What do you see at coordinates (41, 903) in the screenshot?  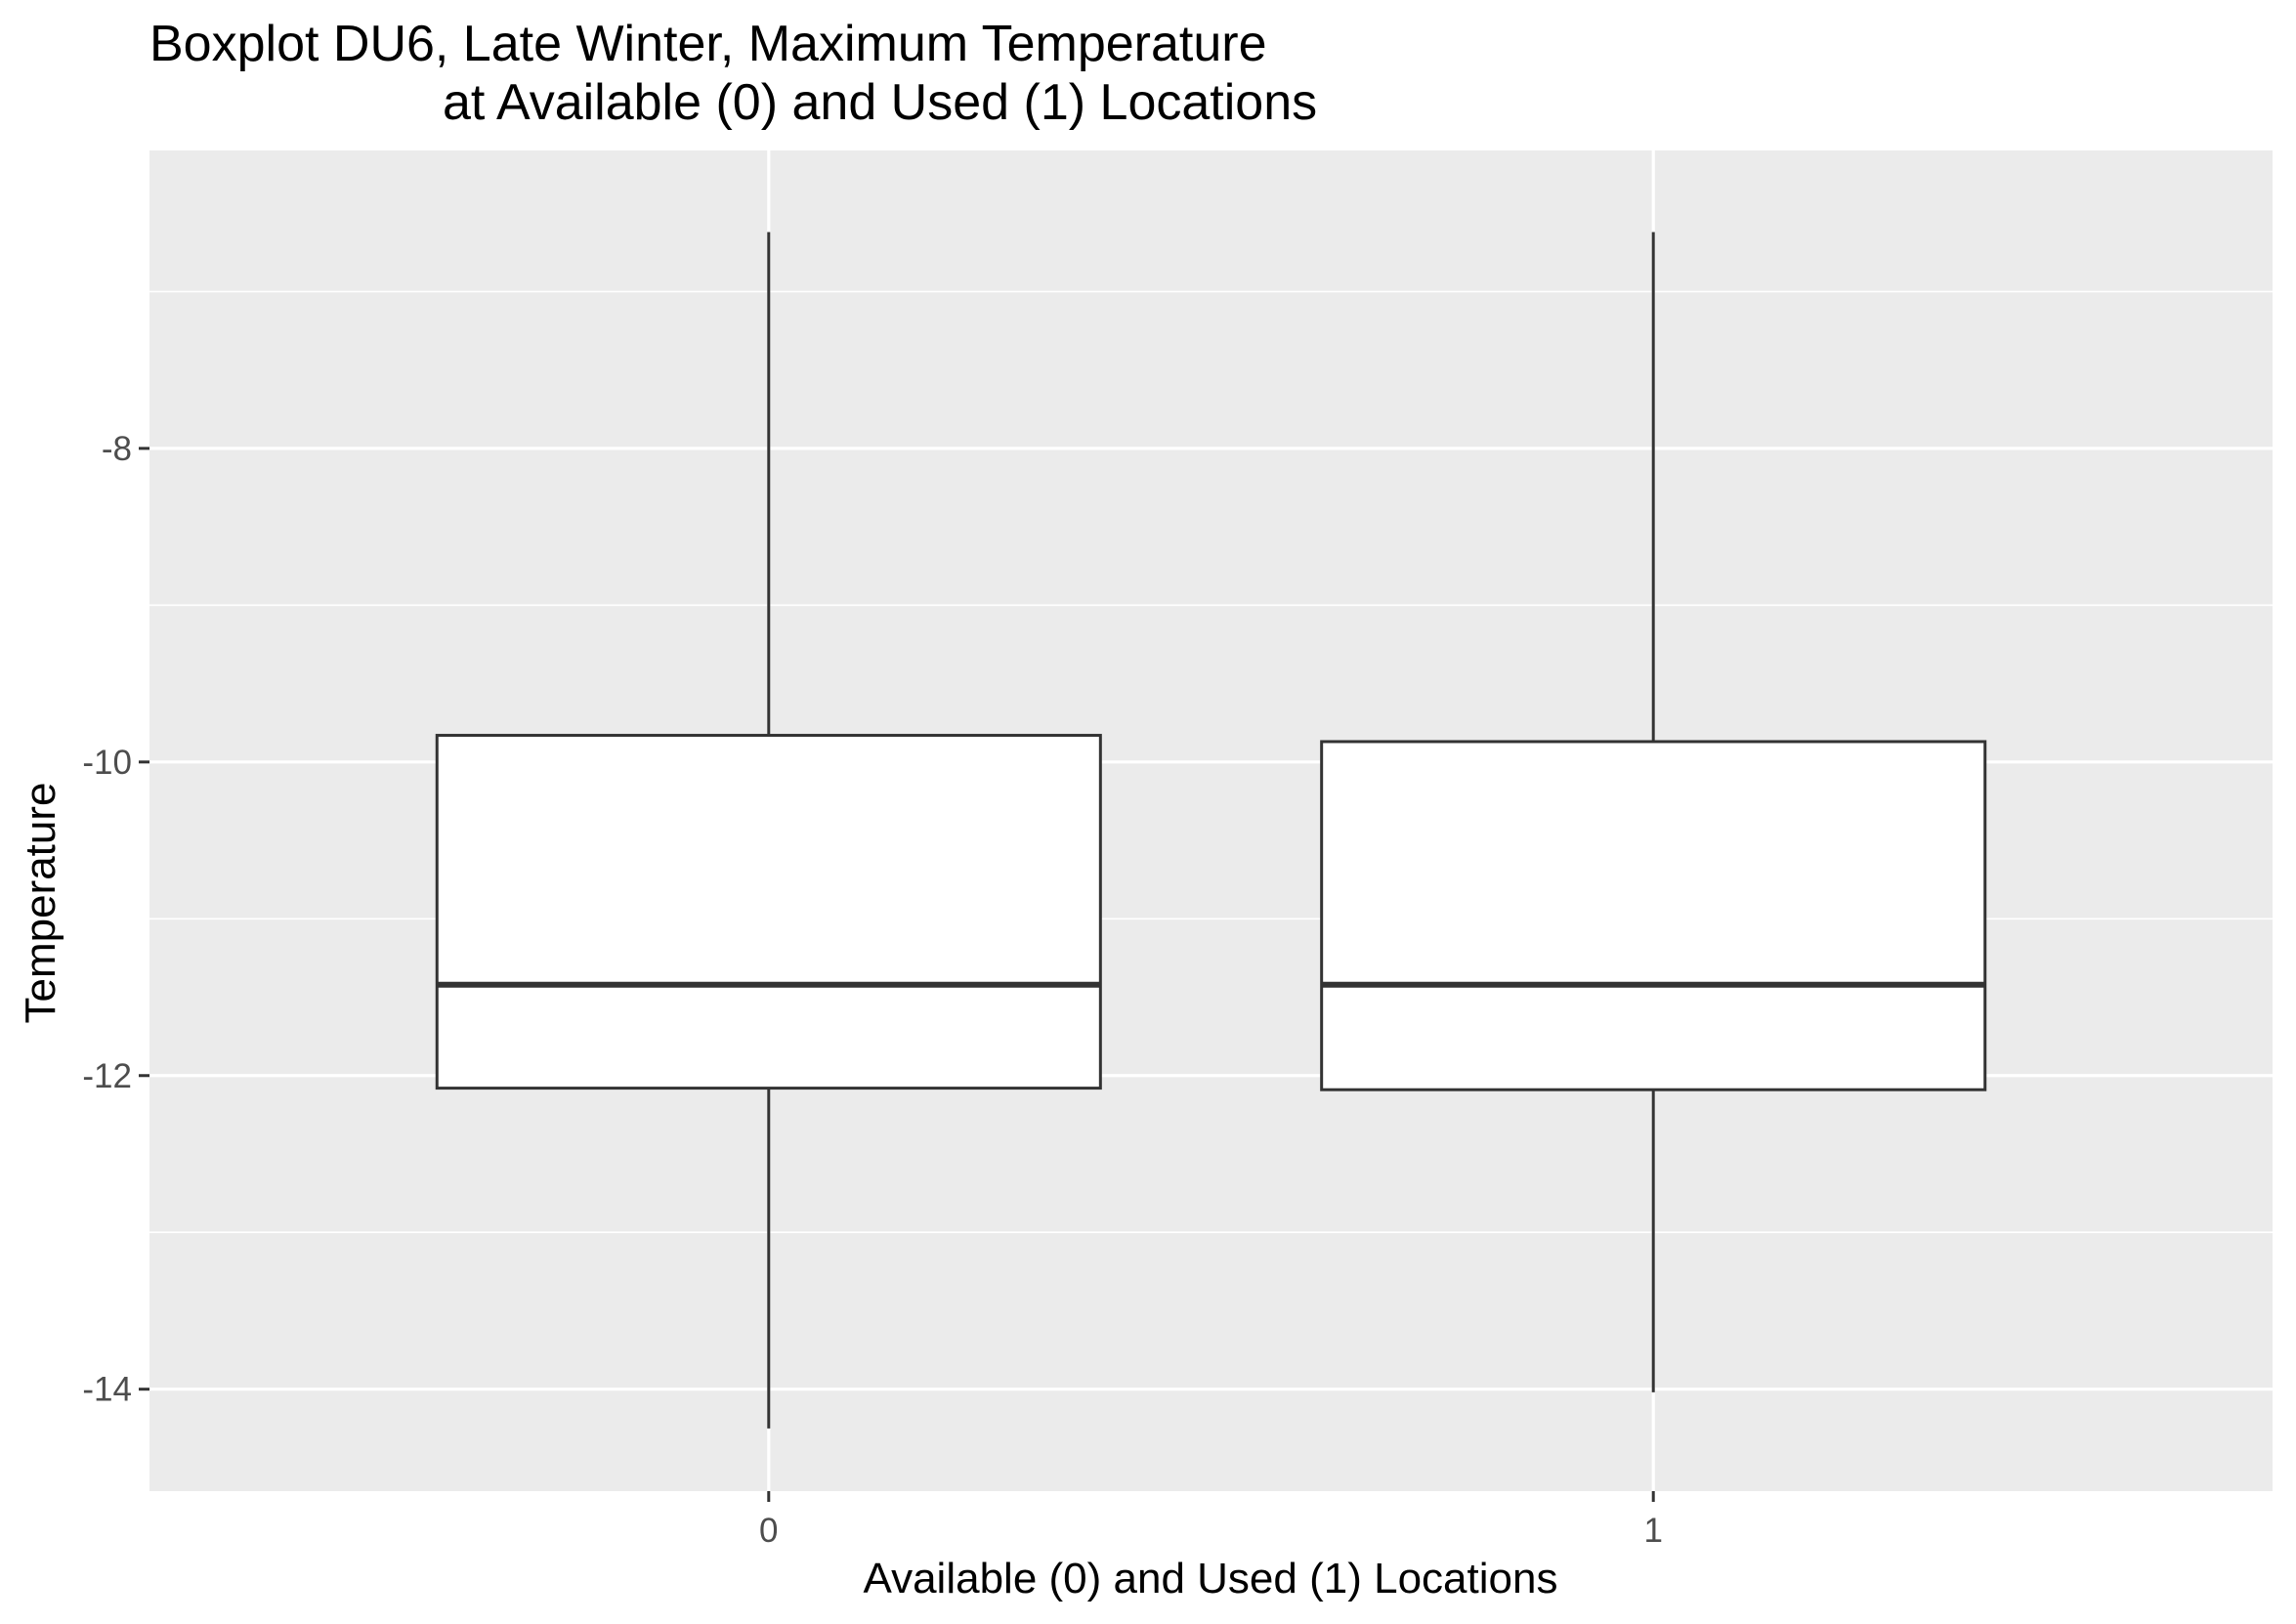 I see `y-axis-title: Temperature` at bounding box center [41, 903].